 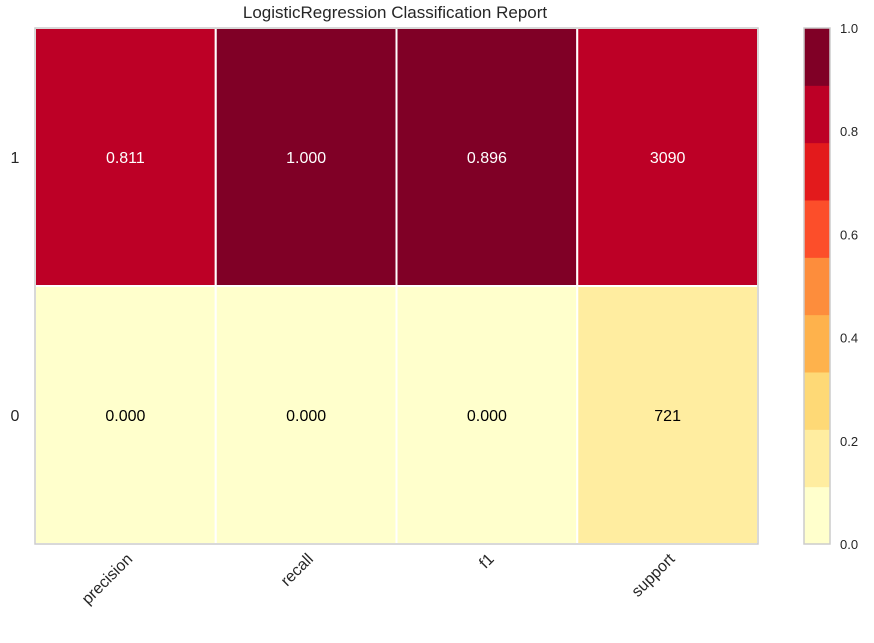 I want to click on cell-value-1-f1: 0.896, so click(x=487, y=158).